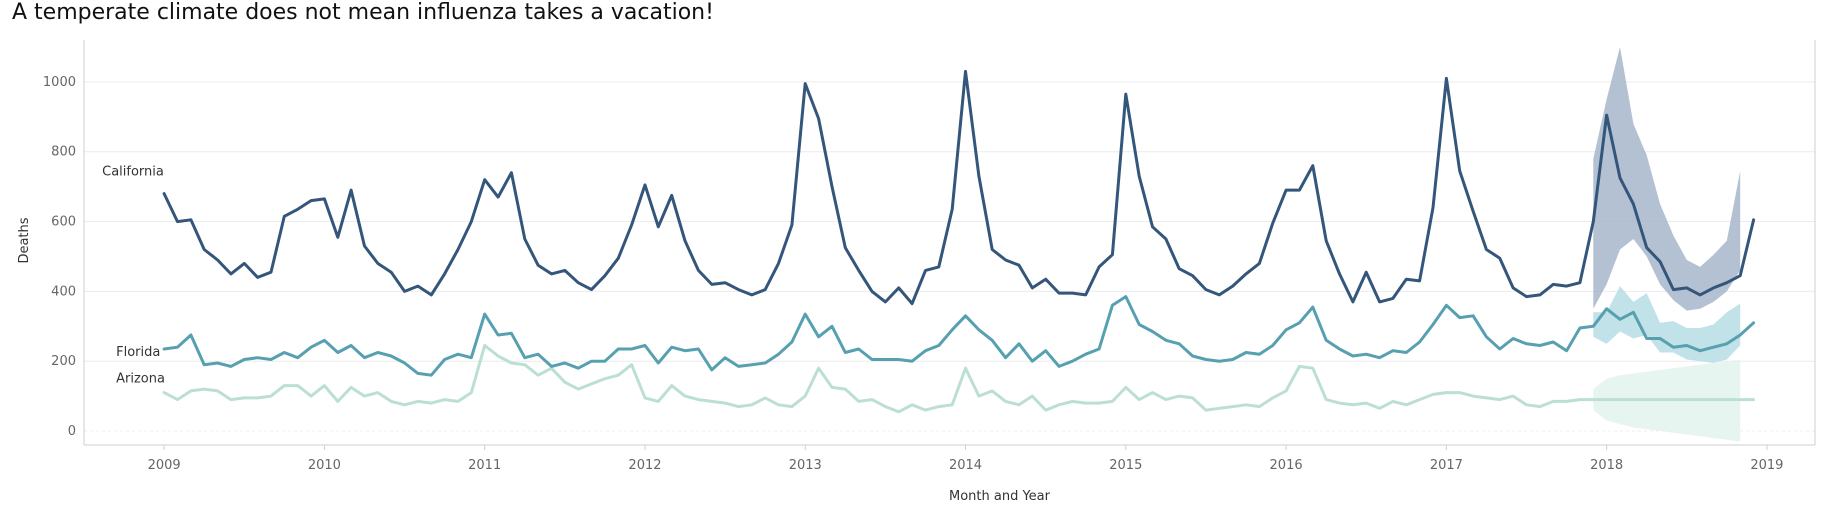 This screenshot has height=520, width=1822. Describe the element at coordinates (1606, 465) in the screenshot. I see `x-tick-label: 2018` at that location.